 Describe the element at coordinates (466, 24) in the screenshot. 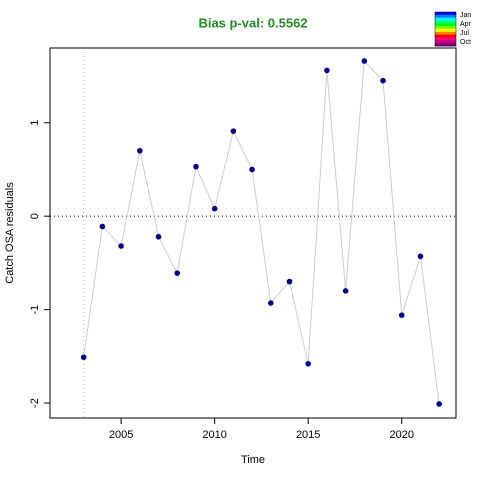

I see `color-legend-label: Apr` at that location.